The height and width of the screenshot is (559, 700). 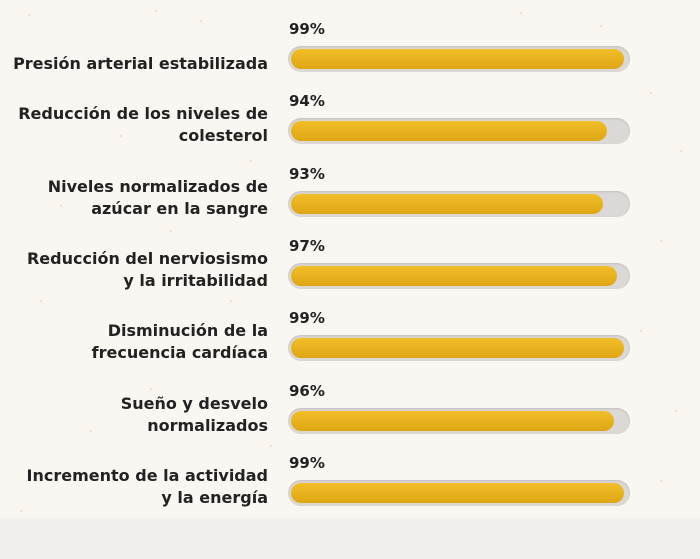 What do you see at coordinates (147, 258) in the screenshot?
I see `category-label-line: Reducción del nerviosismo` at bounding box center [147, 258].